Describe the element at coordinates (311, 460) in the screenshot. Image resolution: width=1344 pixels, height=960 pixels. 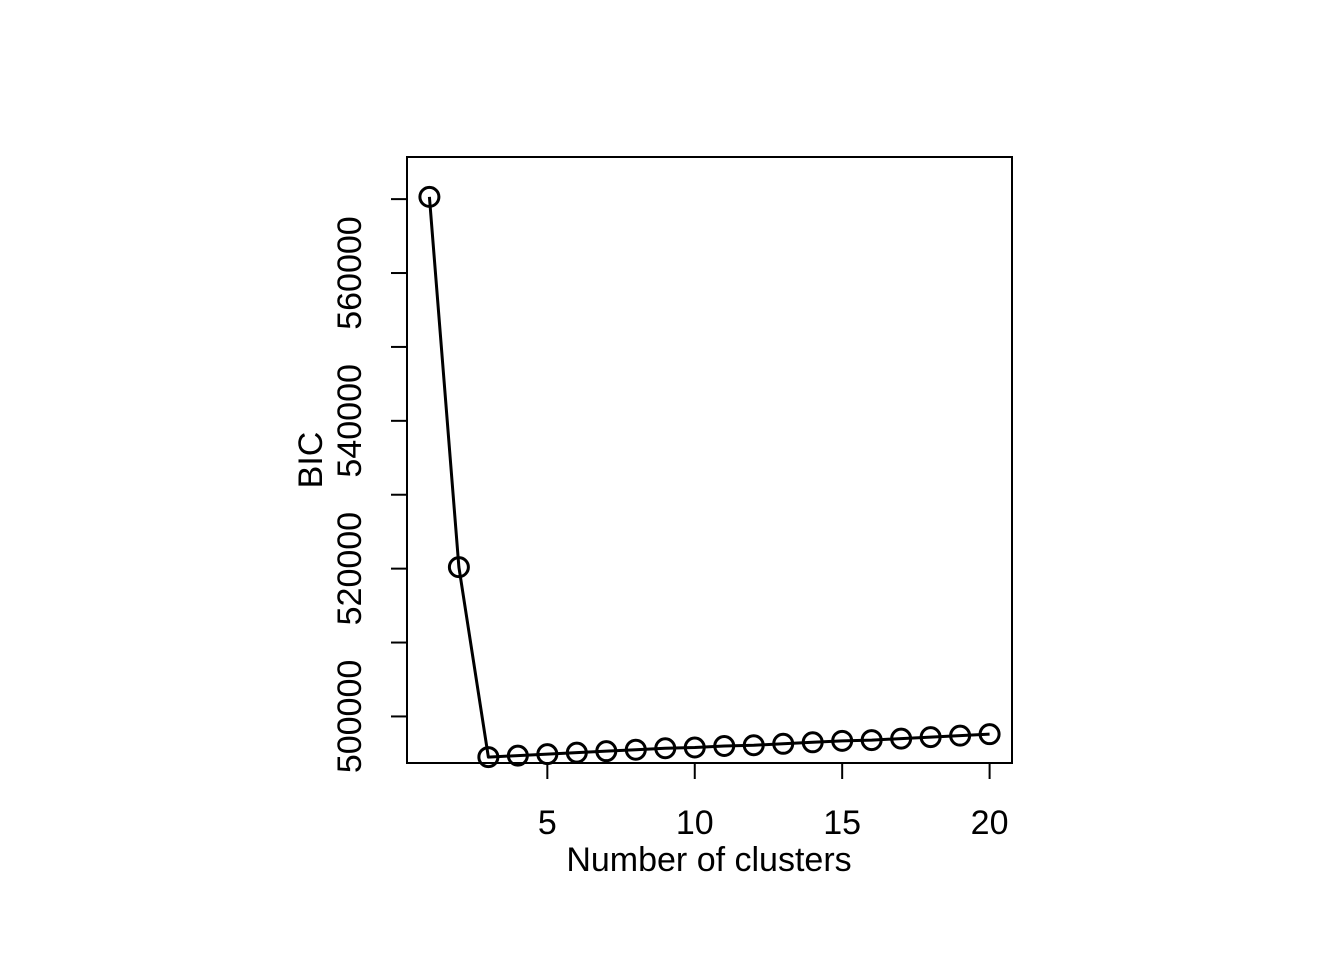
I see `y-axis-label: BIC` at that location.